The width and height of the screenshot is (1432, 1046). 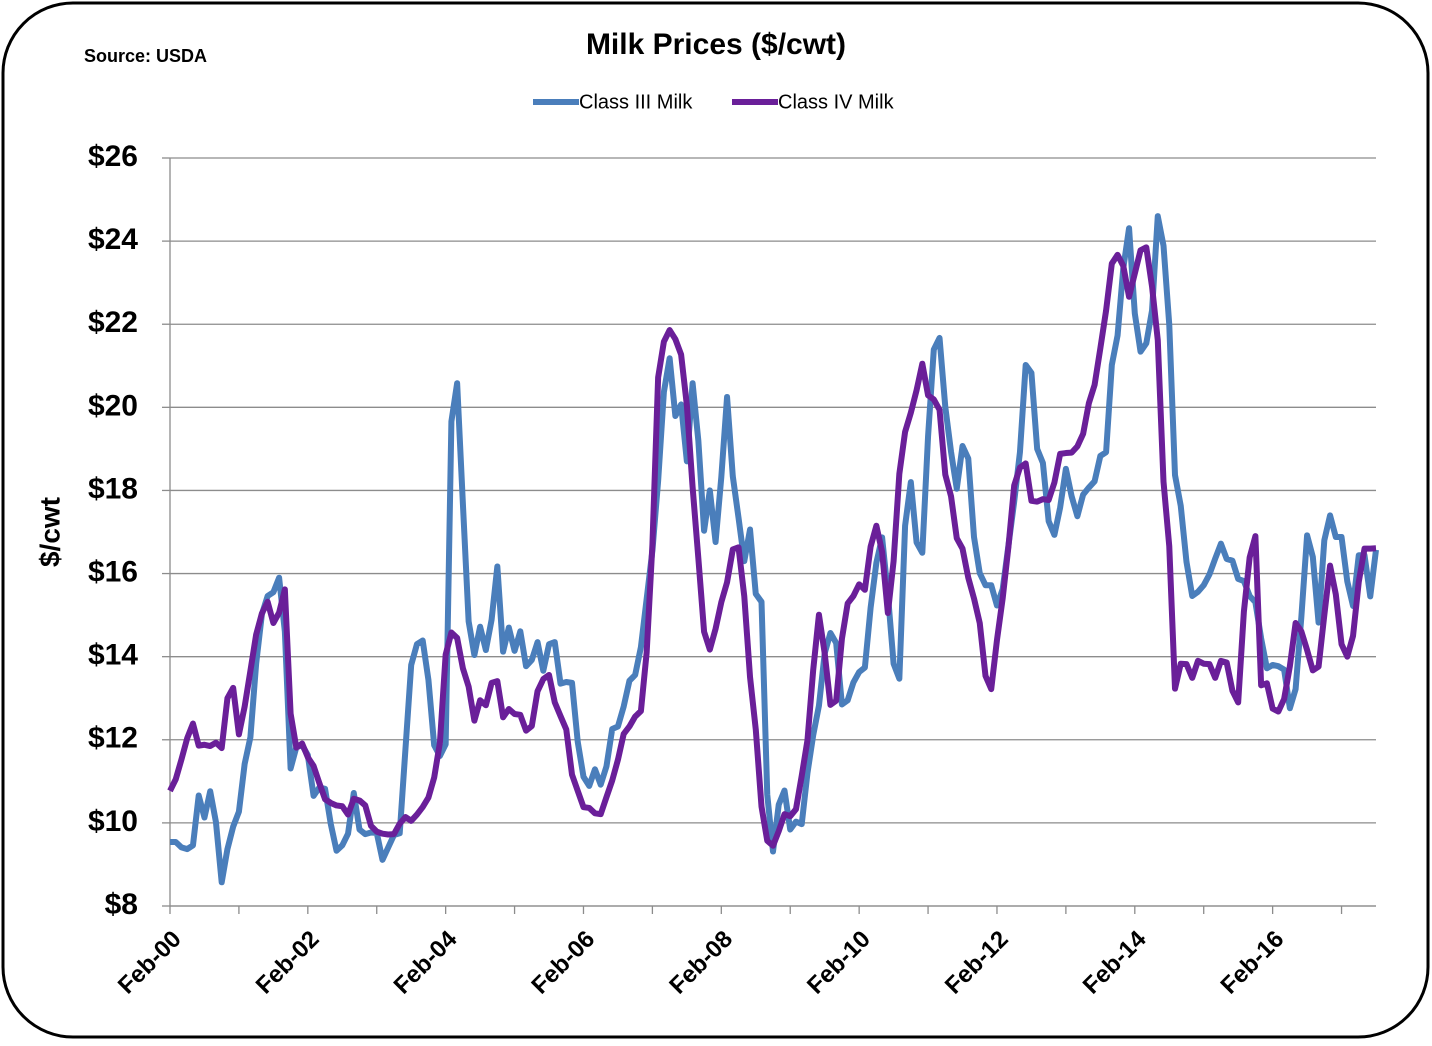 What do you see at coordinates (113, 488) in the screenshot?
I see `y-tick-label: $18` at bounding box center [113, 488].